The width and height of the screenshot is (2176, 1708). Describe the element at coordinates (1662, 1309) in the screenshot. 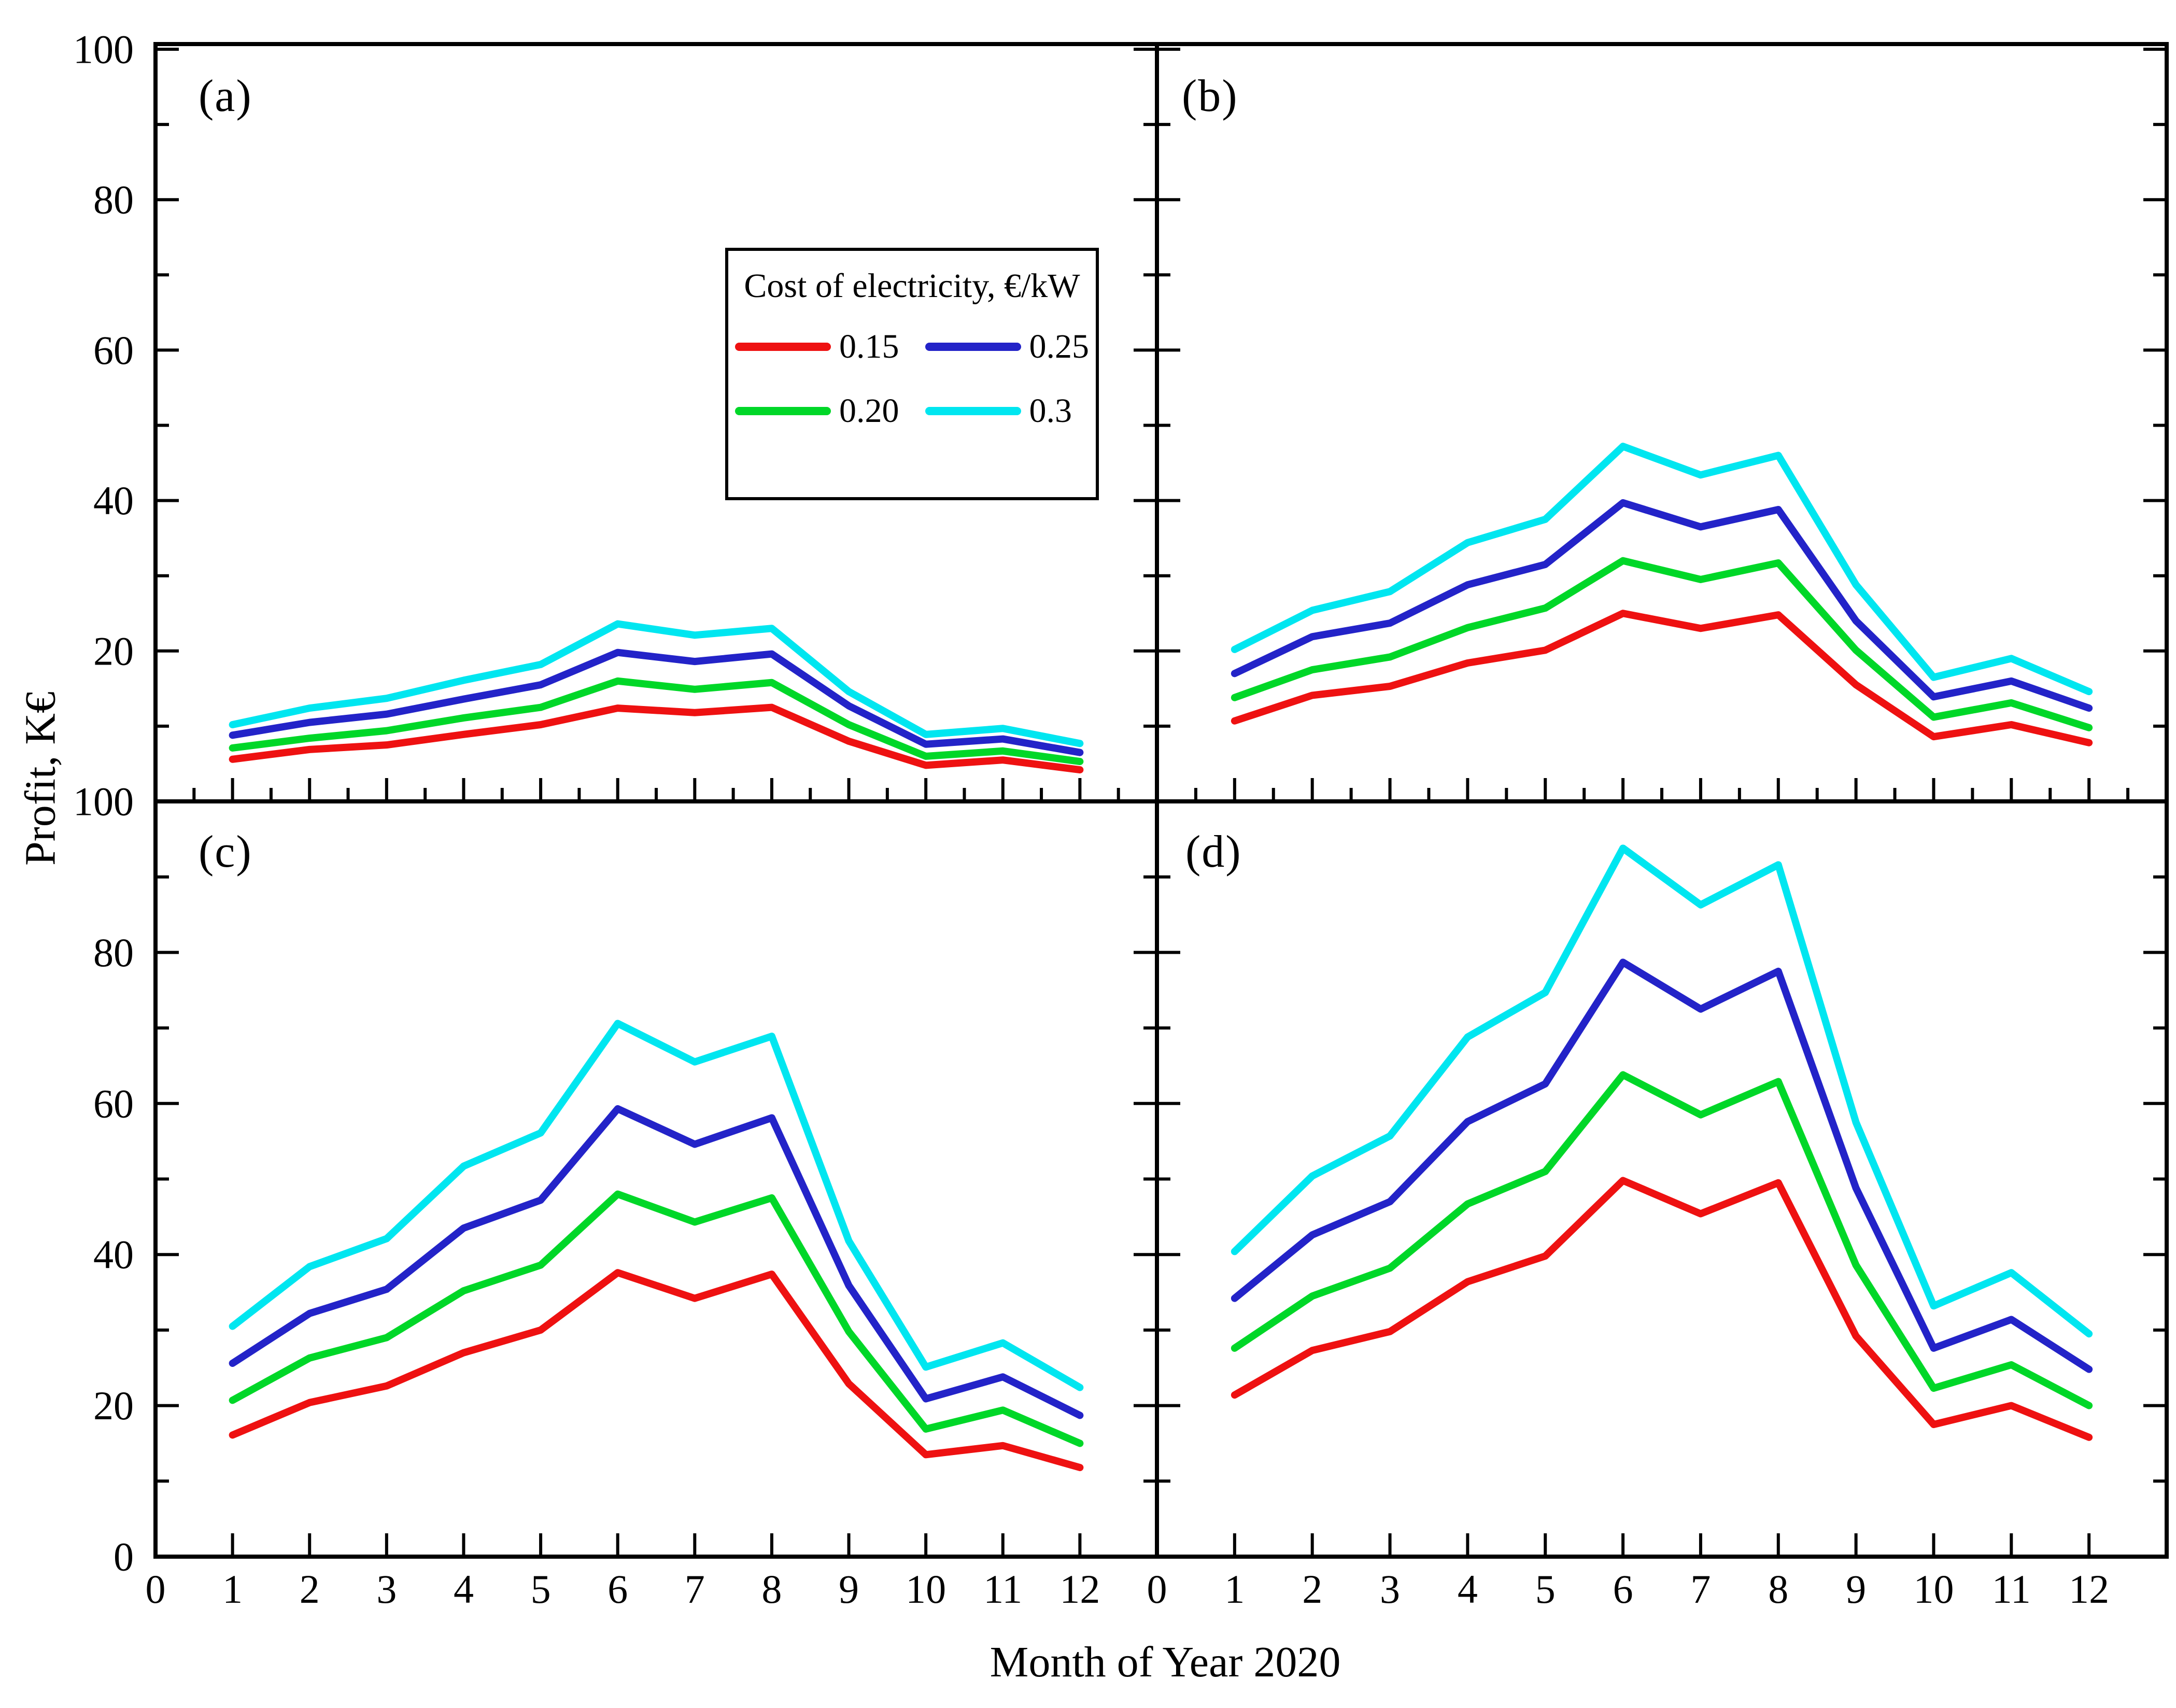

I see `series-line-d-0.15` at that location.